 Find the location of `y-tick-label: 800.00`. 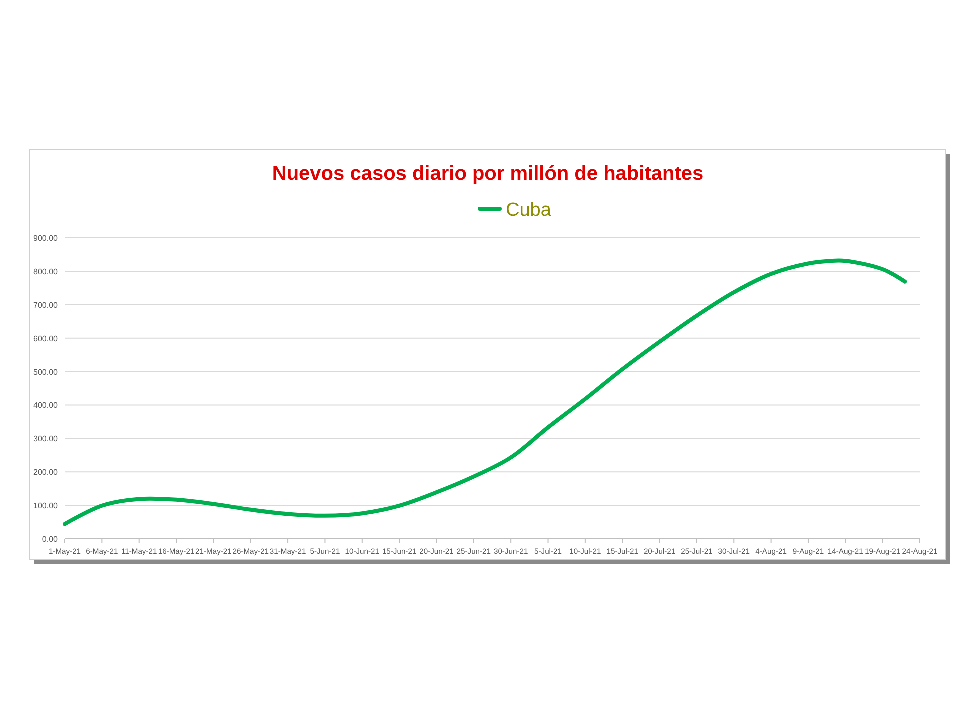

y-tick-label: 800.00 is located at coordinates (46, 271).